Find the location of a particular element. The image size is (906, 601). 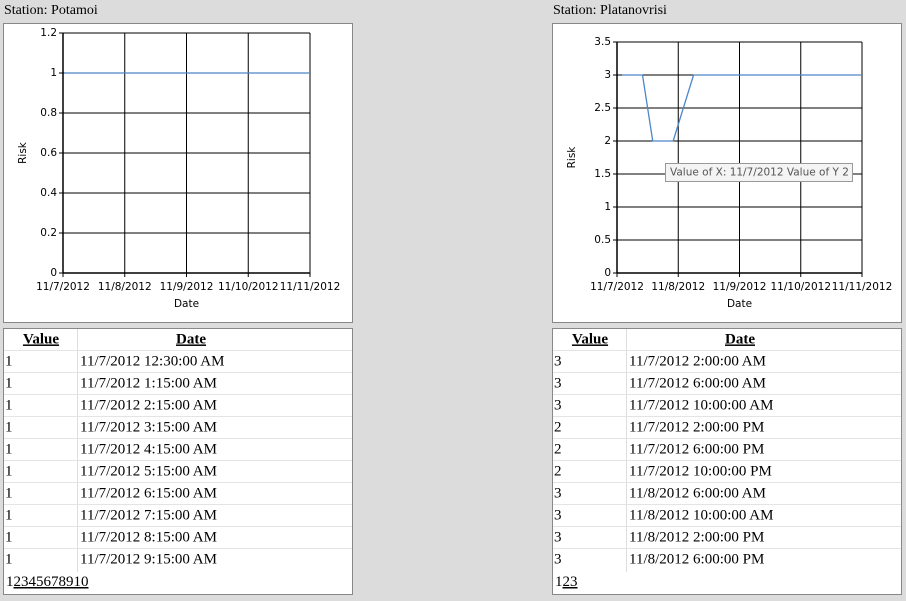

cell-date: 11/7/2012 1:15:00 AM is located at coordinates (148, 383).